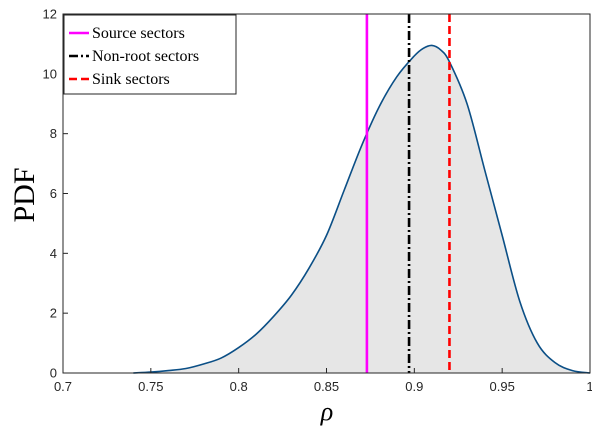 The height and width of the screenshot is (430, 592). Describe the element at coordinates (24, 194) in the screenshot. I see `y-axis-label: PDF` at that location.